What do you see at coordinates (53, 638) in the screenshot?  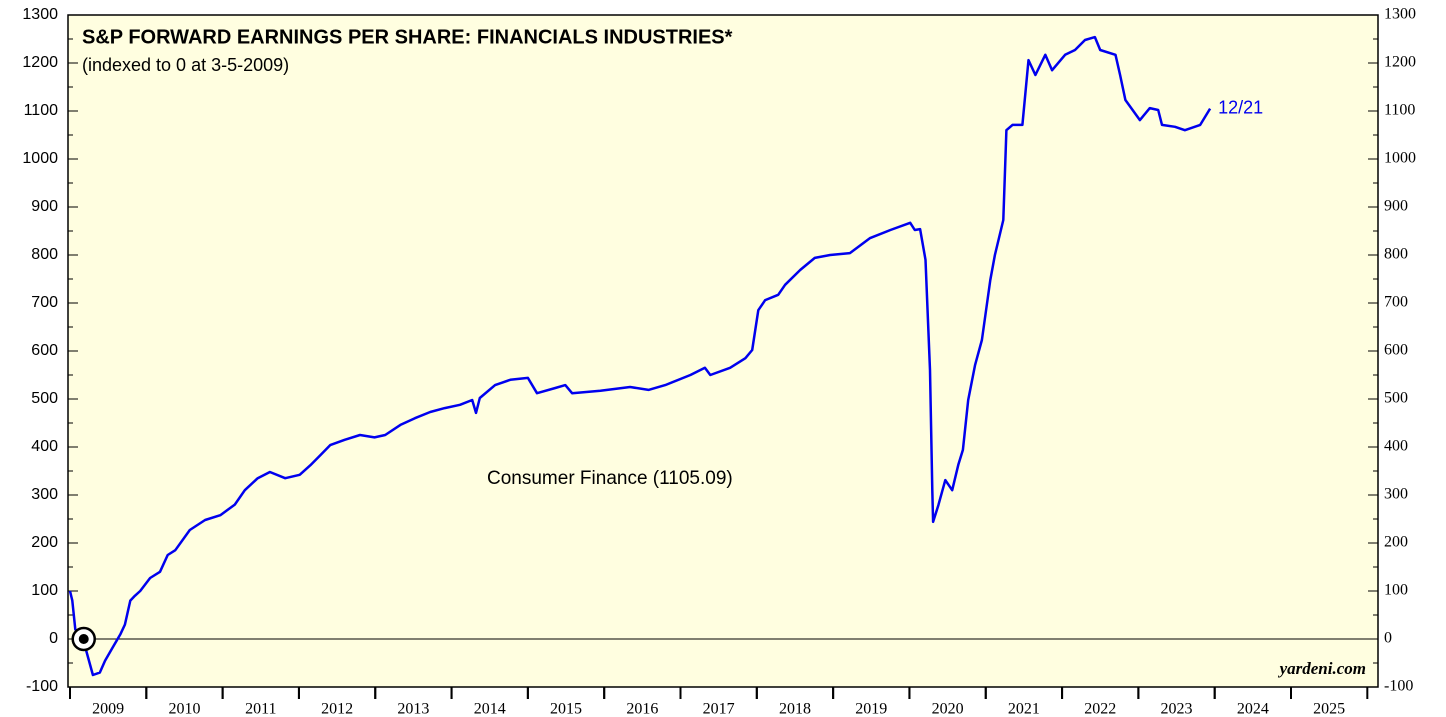 I see `y-tick-label: 0` at bounding box center [53, 638].